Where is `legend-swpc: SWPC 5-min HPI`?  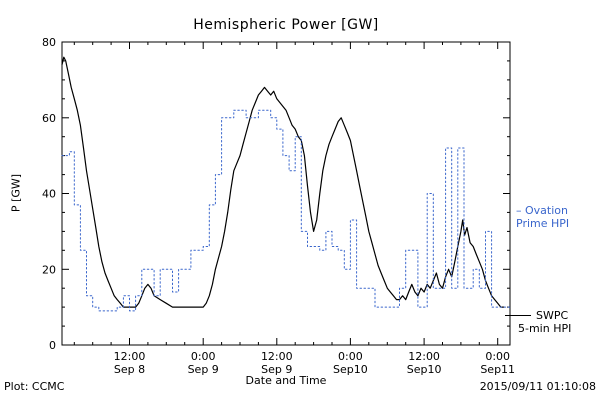
legend-swpc: SWPC 5-min HPI is located at coordinates (538, 322).